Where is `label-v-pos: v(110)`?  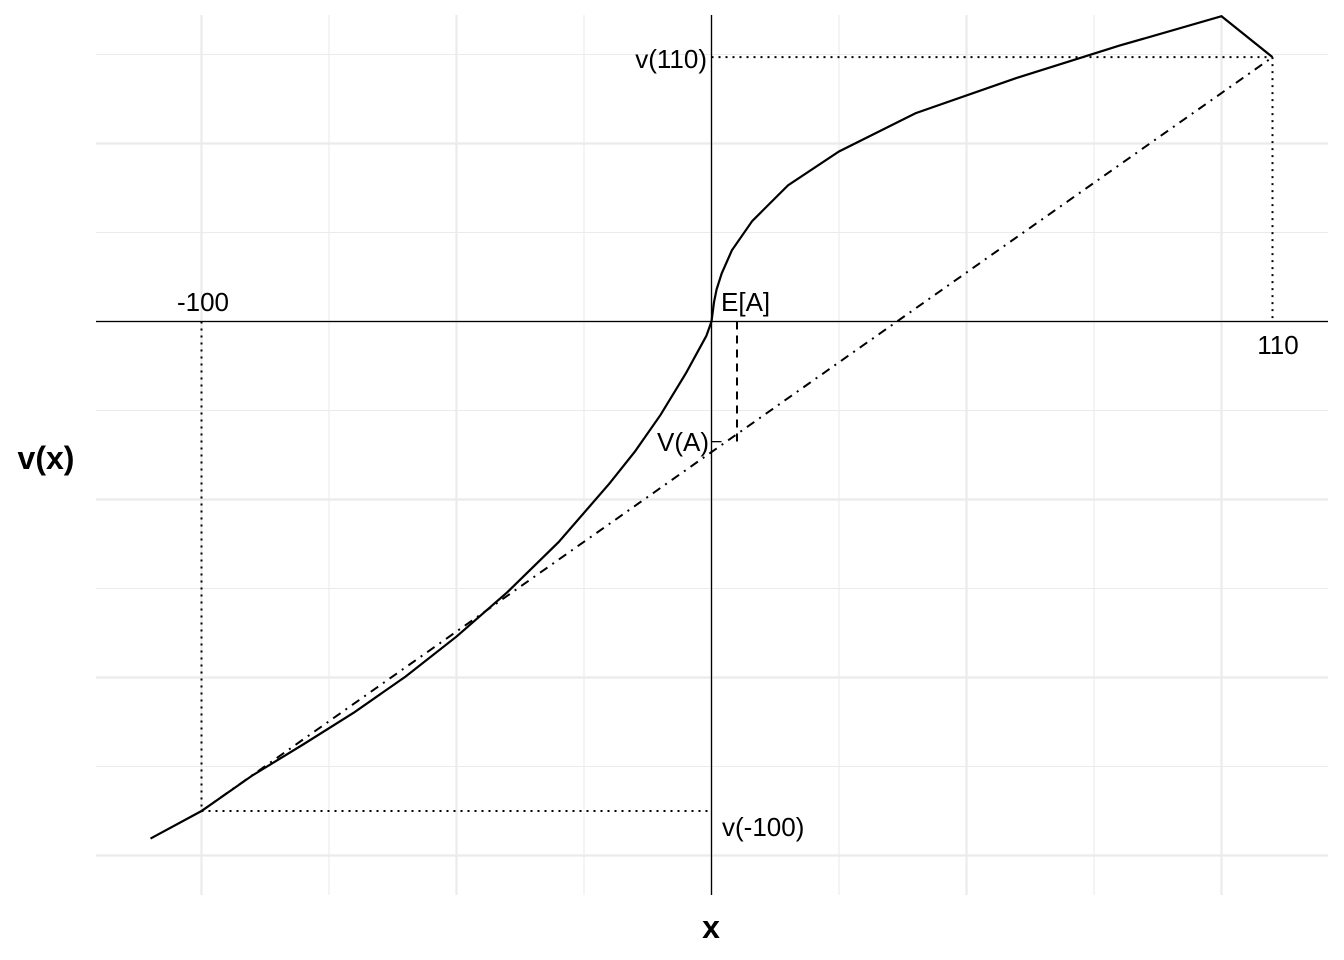 label-v-pos: v(110) is located at coordinates (671, 59).